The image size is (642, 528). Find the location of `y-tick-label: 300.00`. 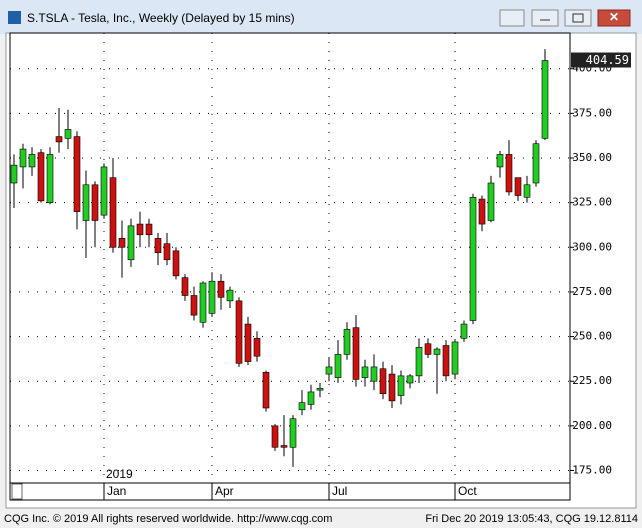

y-tick-label: 300.00 is located at coordinates (592, 246).